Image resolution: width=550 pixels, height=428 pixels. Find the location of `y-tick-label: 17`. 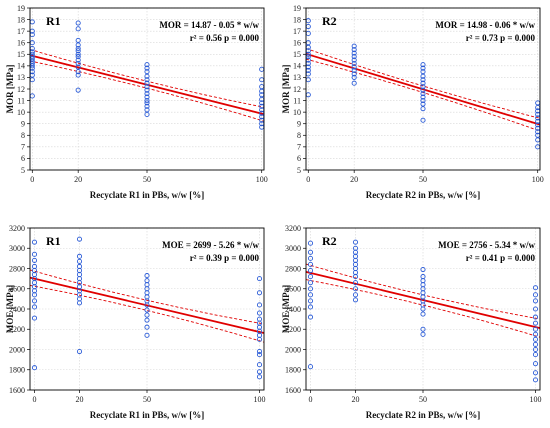

y-tick-label: 17 is located at coordinates (21, 31).